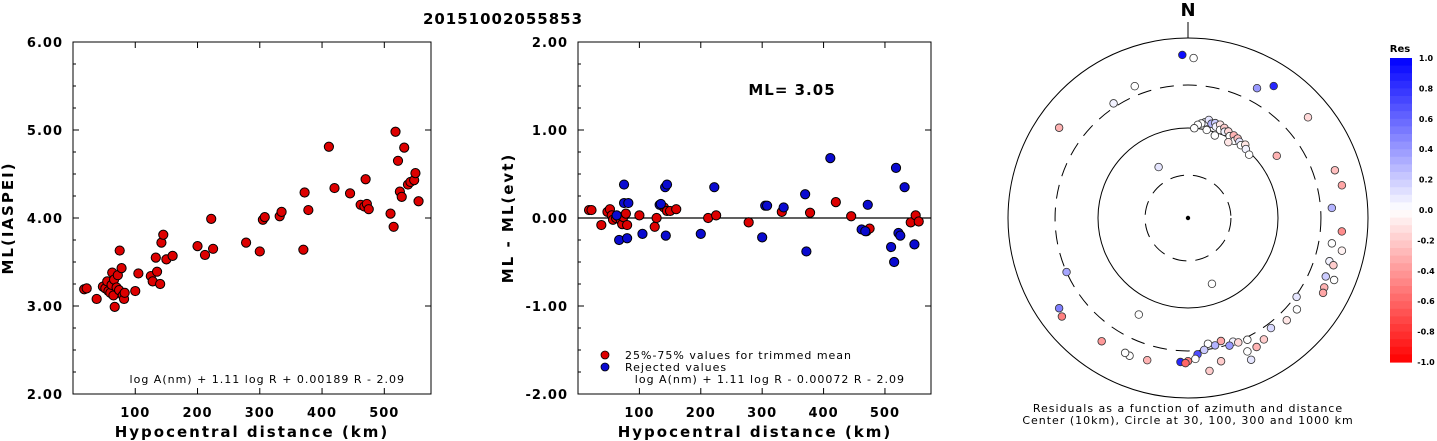 Image resolution: width=1437 pixels, height=441 pixels. Describe the element at coordinates (322, 413) in the screenshot. I see `ml-distance-xtick-label: 400` at that location.